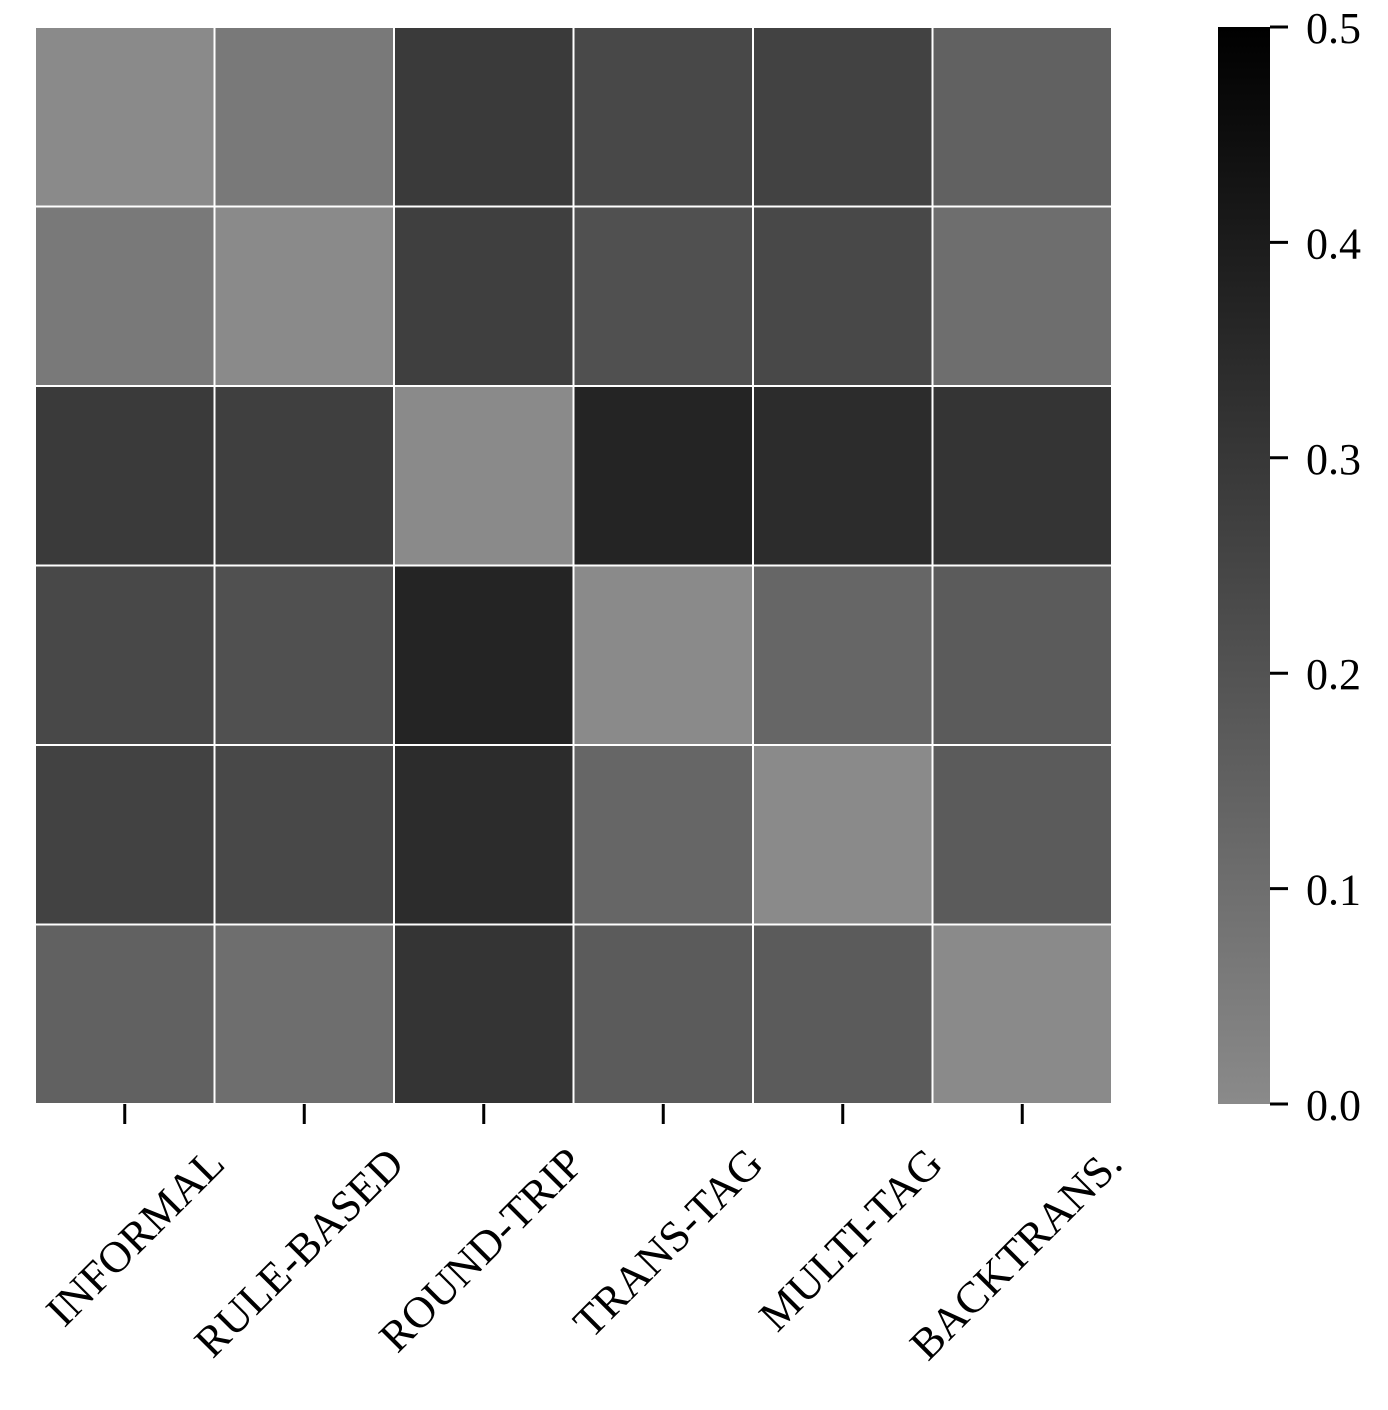 The image size is (1388, 1410). I want to click on colorbar-tick-label: 0.3, so click(1333, 459).